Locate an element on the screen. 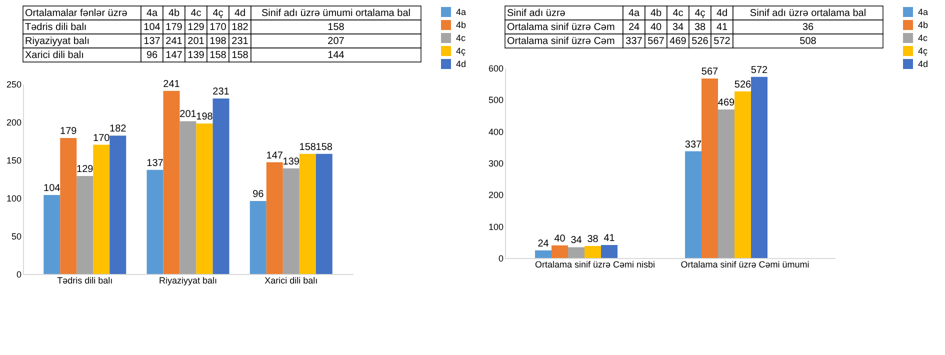  text: Riyaziyyat balı is located at coordinates (57, 41).